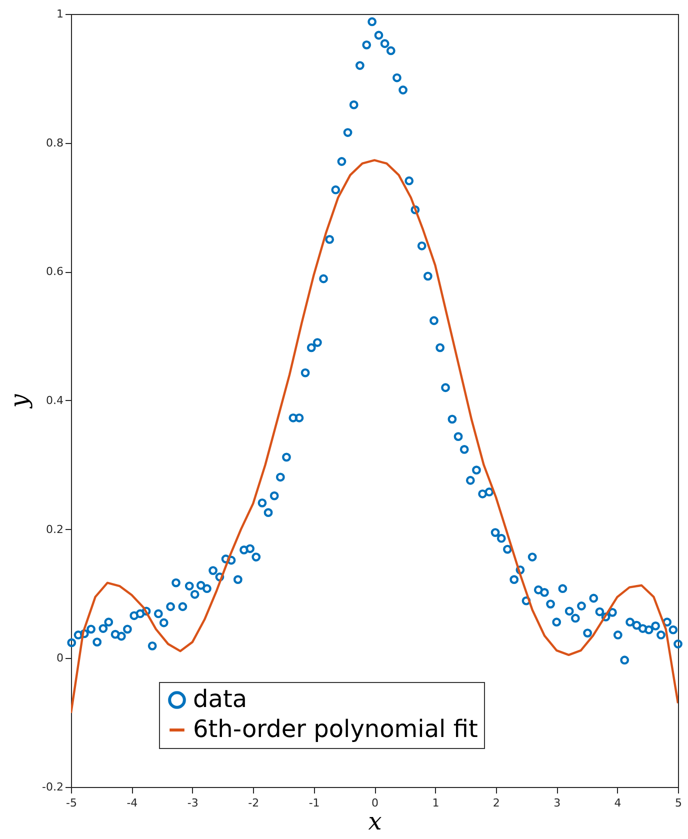 The image size is (688, 839). Describe the element at coordinates (19, 401) in the screenshot. I see `y-axis-title: y` at that location.